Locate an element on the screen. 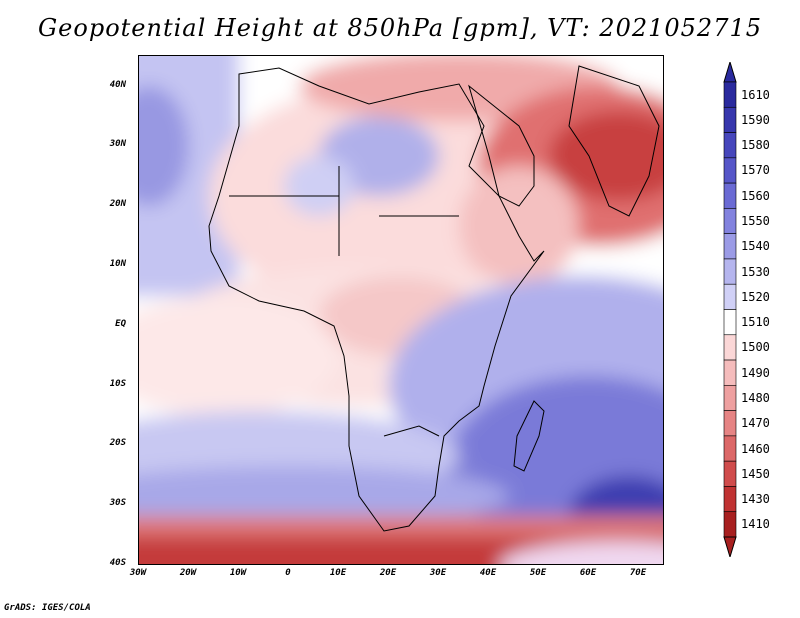 This screenshot has width=800, height=618. colorbar-label: 1490 is located at coordinates (755, 372).